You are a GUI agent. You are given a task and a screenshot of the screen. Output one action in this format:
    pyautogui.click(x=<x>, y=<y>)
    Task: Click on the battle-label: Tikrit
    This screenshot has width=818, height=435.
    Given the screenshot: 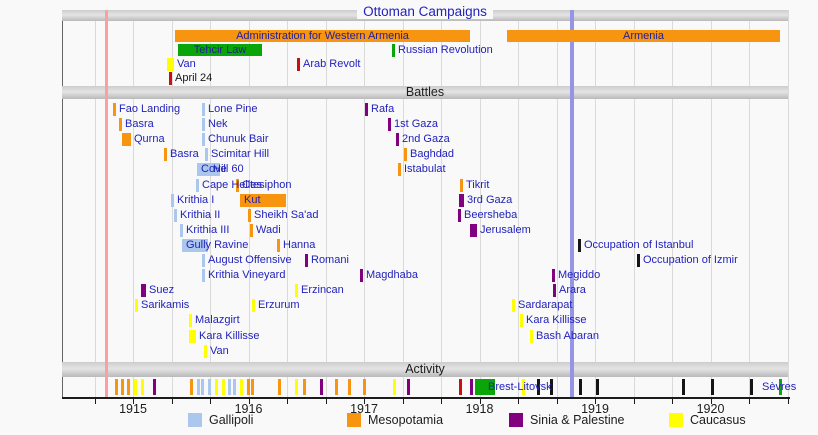 What is the action you would take?
    pyautogui.click(x=478, y=184)
    